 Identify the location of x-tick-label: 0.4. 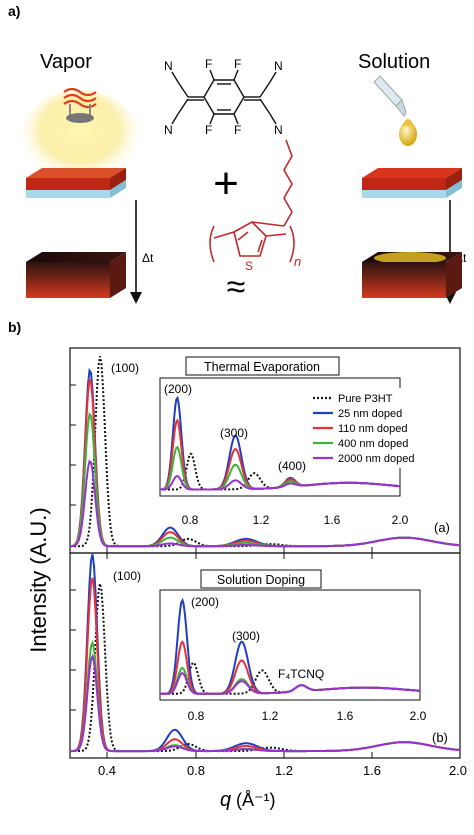
(107, 770).